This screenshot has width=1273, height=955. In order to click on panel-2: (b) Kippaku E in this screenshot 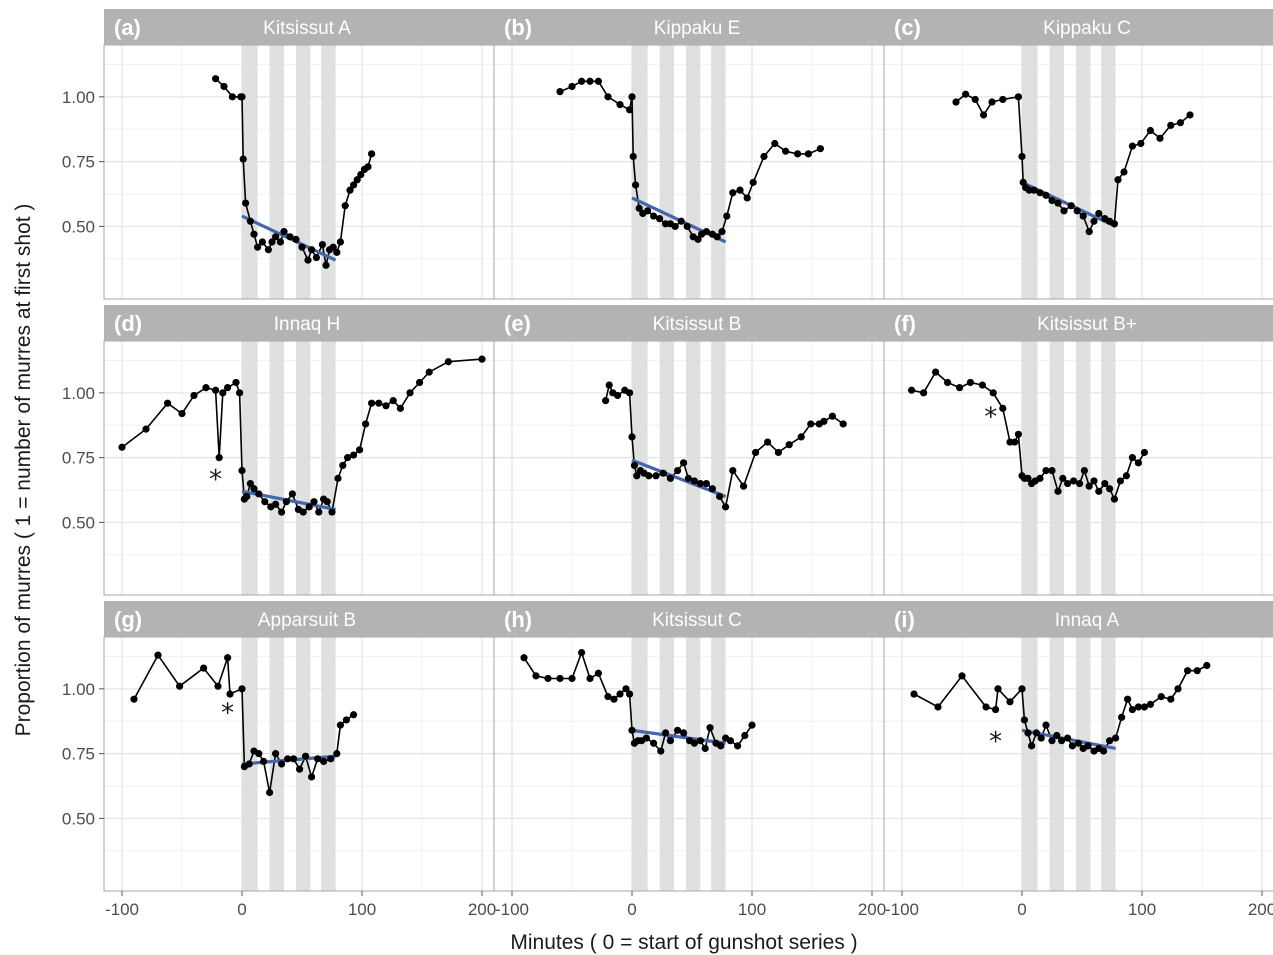, I will do `click(689, 154)`.